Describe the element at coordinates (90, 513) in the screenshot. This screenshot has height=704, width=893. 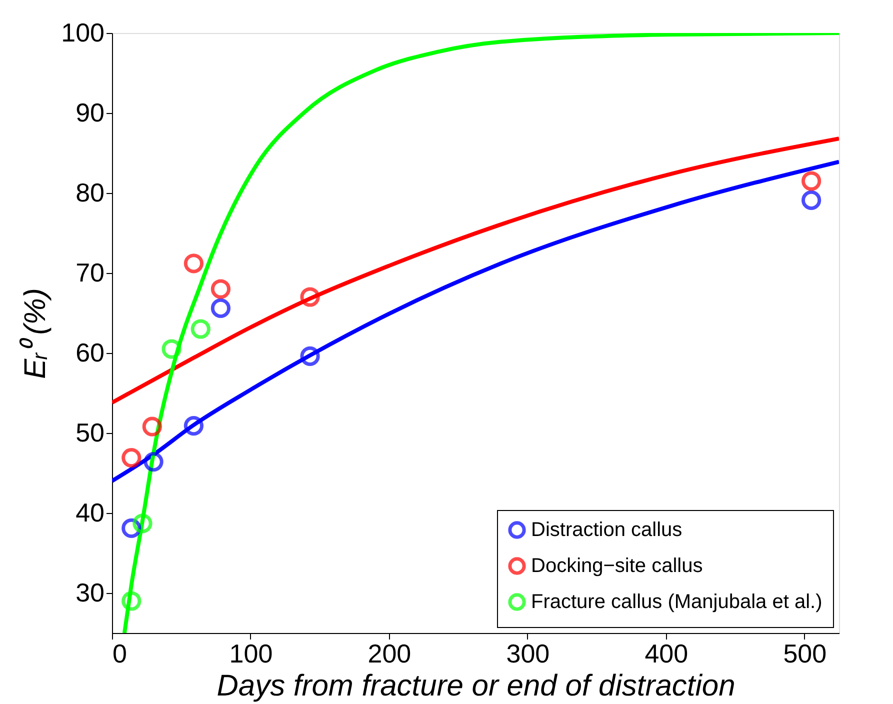
I see `y-tick-label: 40` at that location.